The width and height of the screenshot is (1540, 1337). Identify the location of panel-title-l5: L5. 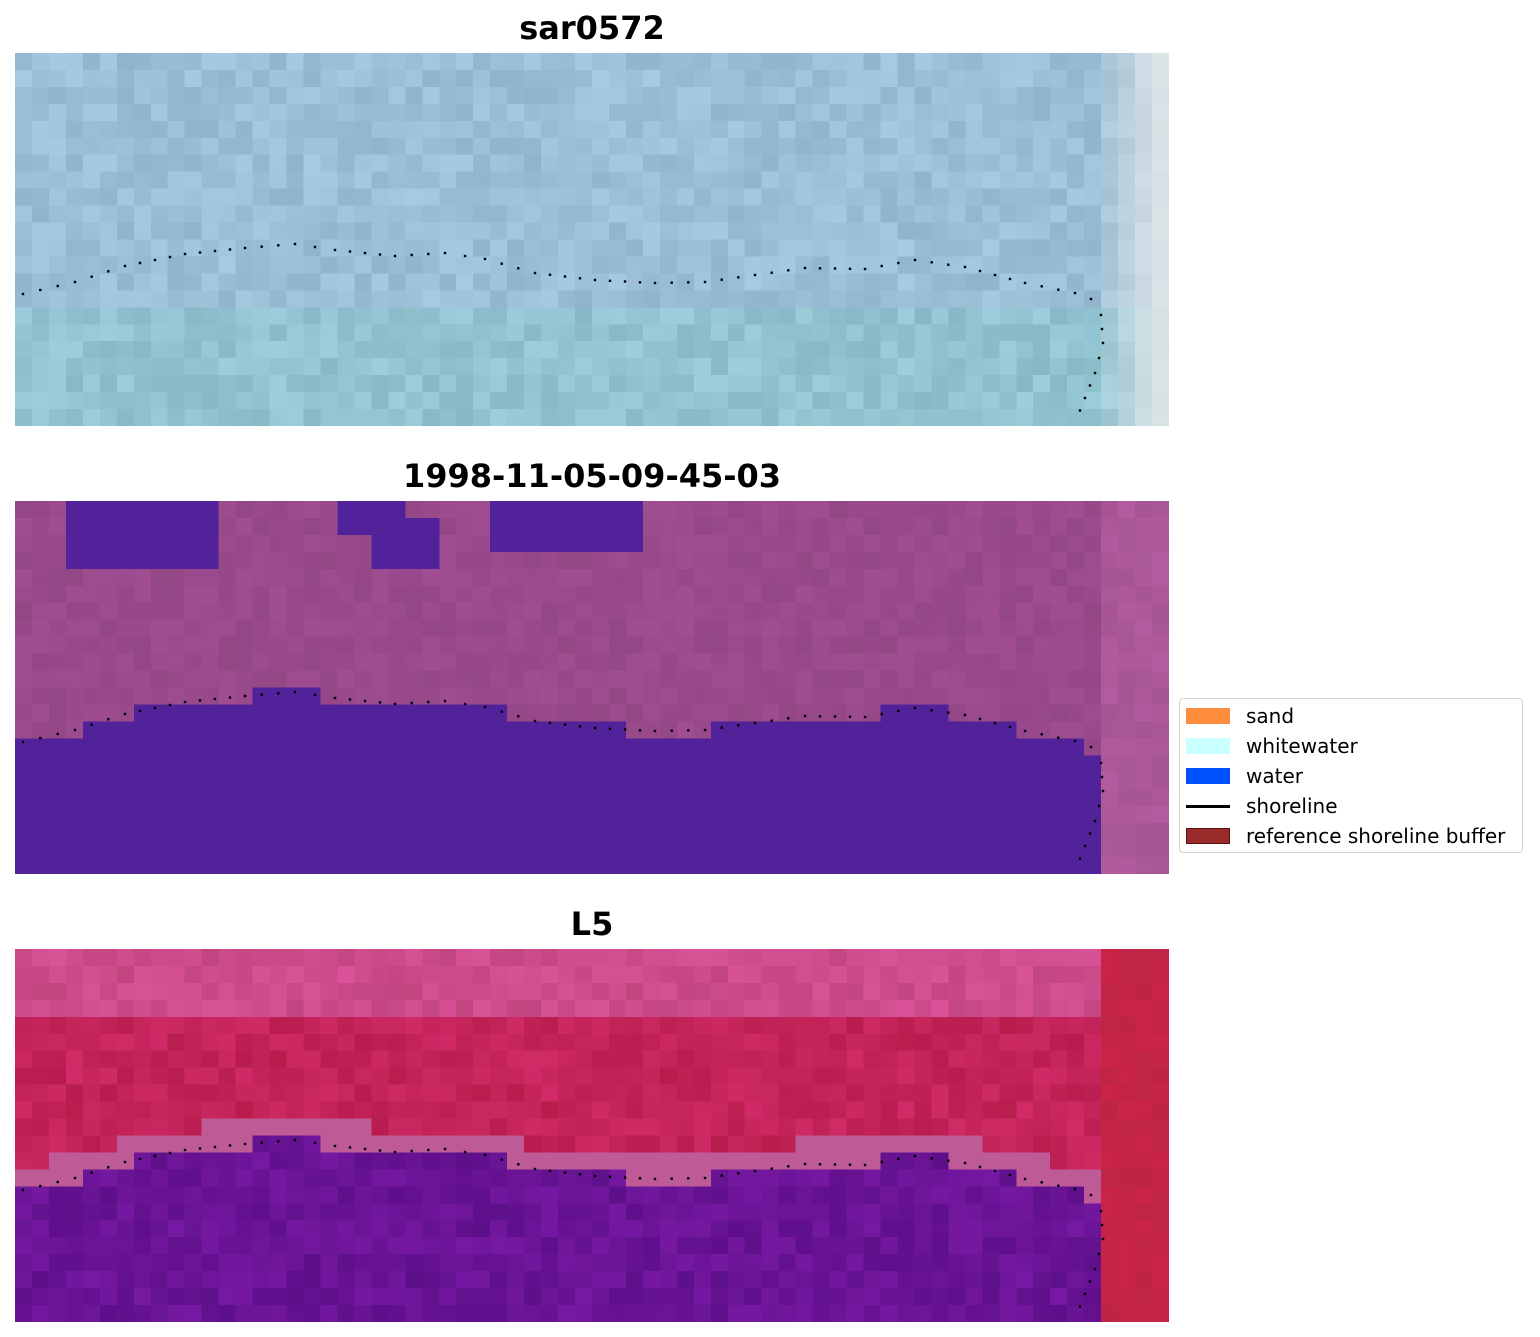
(592, 924).